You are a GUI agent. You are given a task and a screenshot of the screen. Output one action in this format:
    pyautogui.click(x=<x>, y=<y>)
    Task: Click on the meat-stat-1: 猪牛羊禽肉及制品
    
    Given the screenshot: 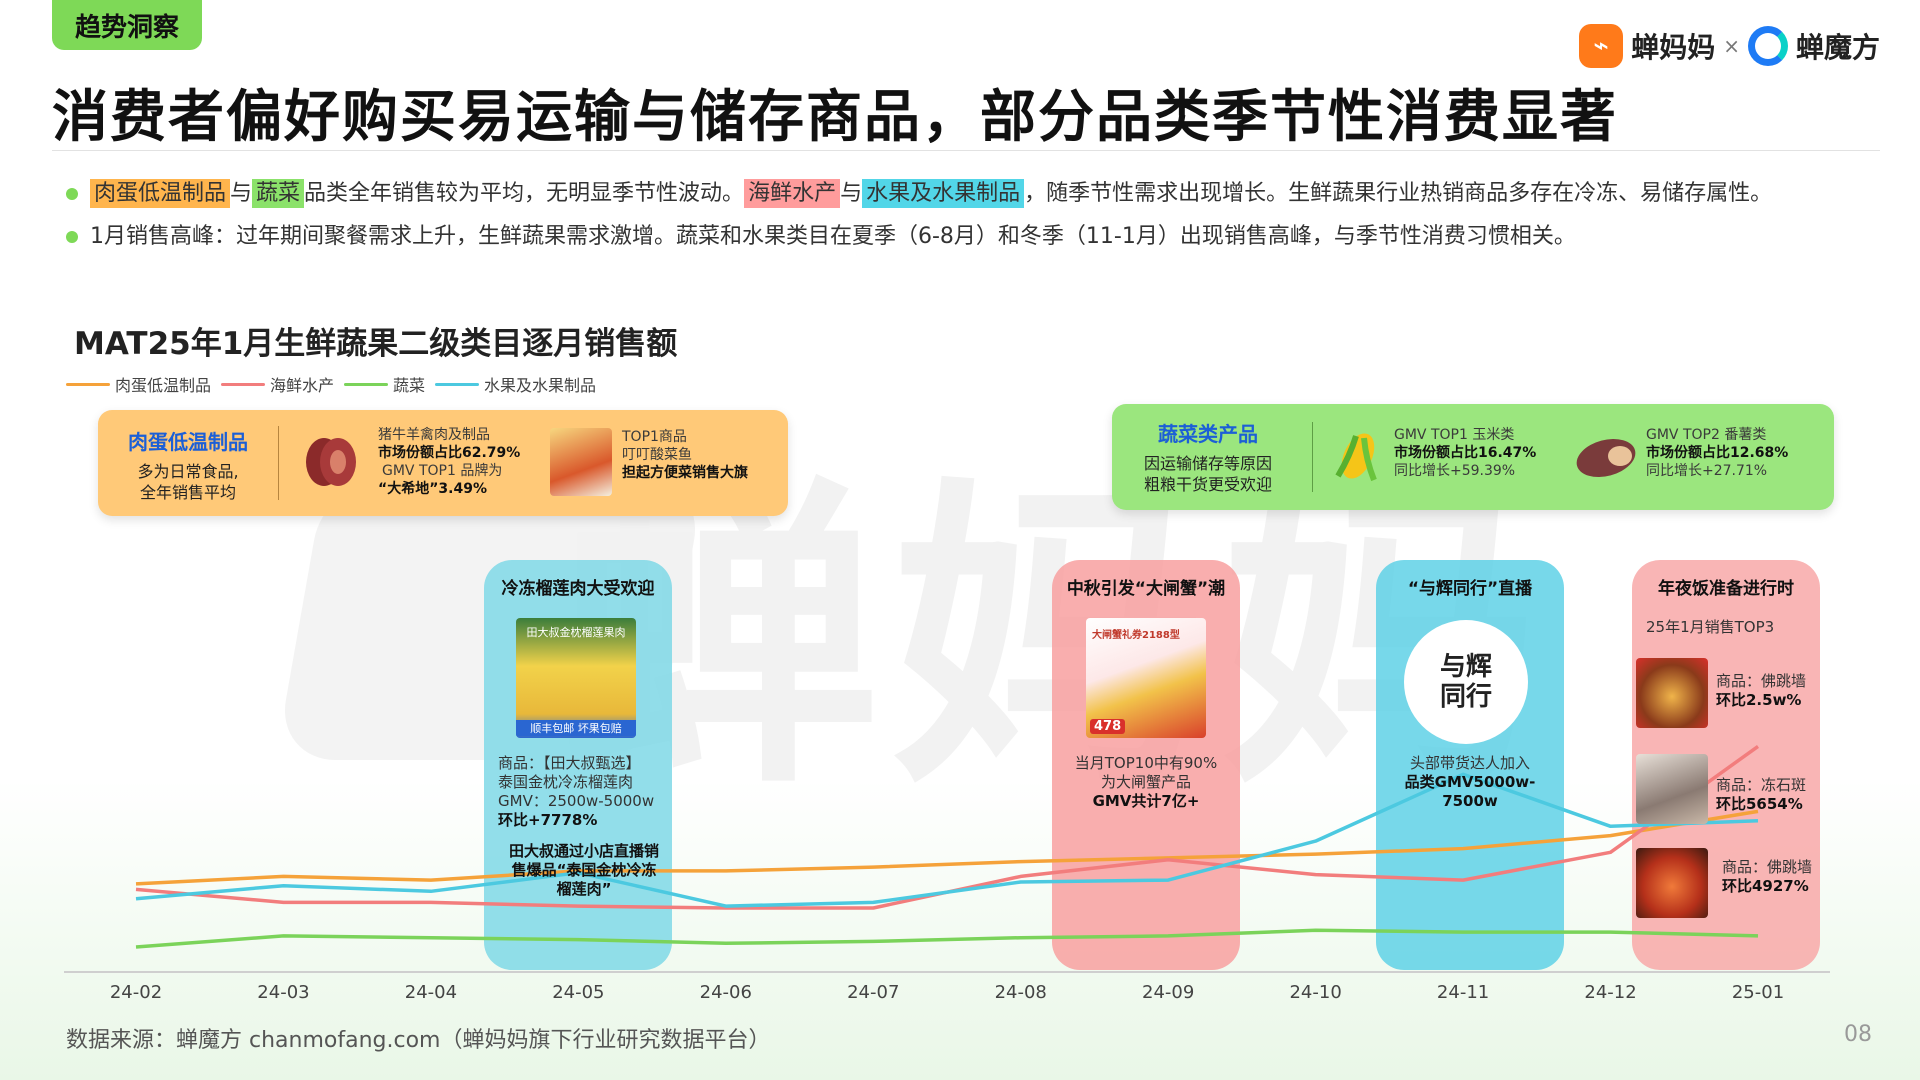 What is the action you would take?
    pyautogui.click(x=434, y=435)
    